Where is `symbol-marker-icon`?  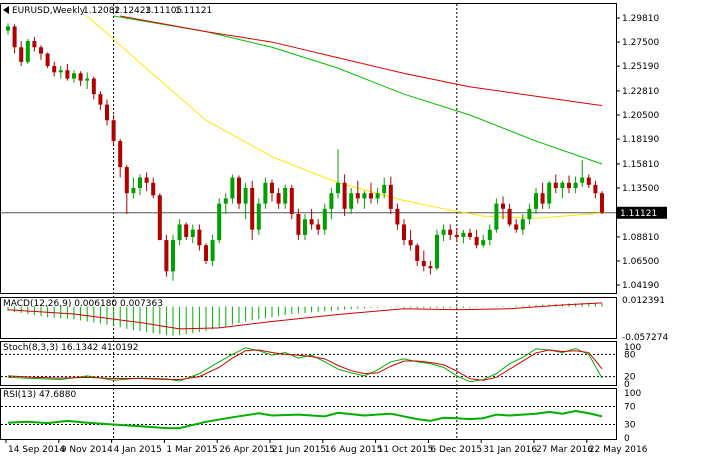
symbol-marker-icon is located at coordinates (6, 10).